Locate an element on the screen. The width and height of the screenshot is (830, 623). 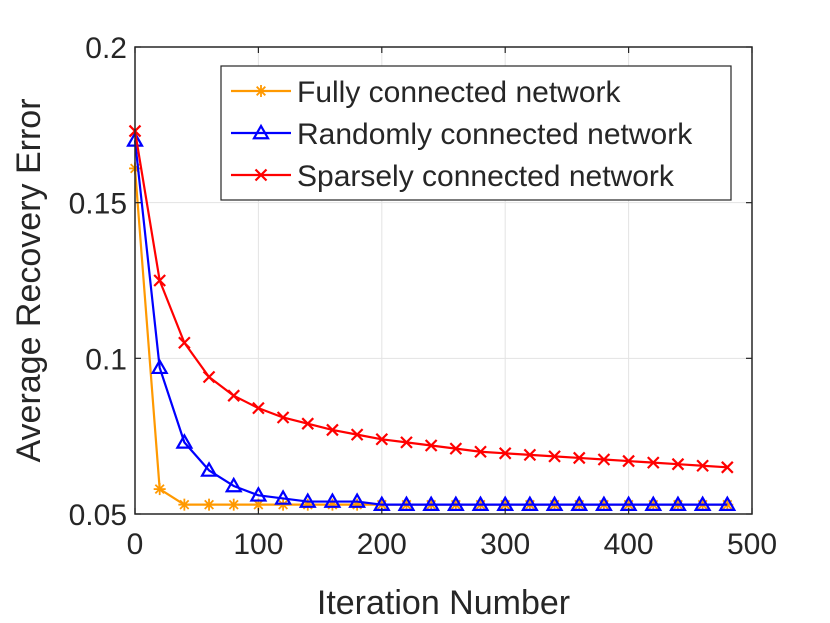
legend-box is located at coordinates (476, 133).